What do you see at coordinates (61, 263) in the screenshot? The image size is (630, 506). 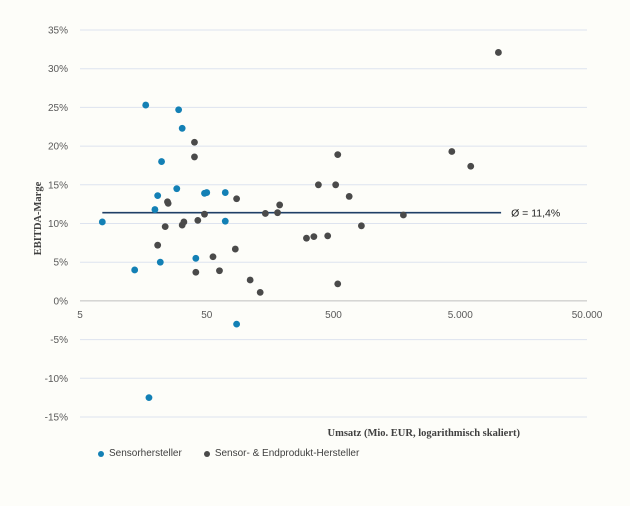 I see `y-tick-label: 5%` at bounding box center [61, 263].